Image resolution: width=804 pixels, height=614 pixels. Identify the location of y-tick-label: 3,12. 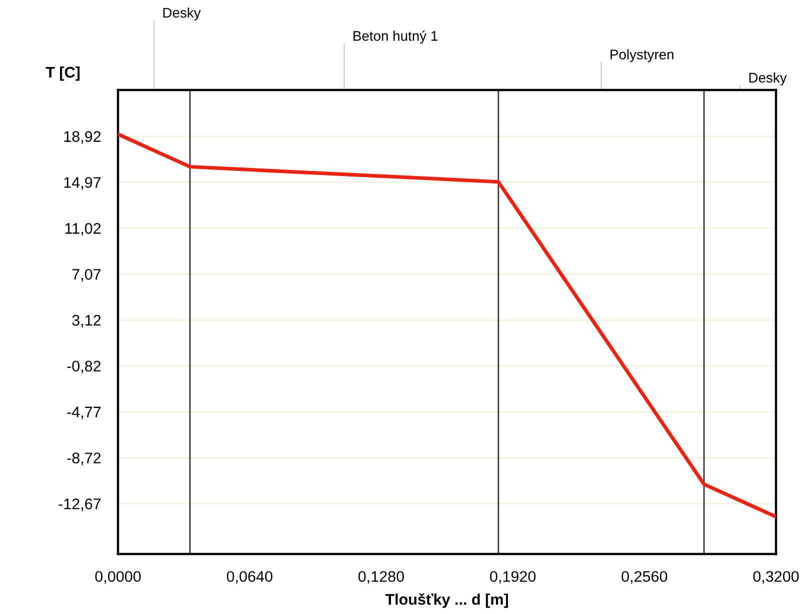
(86, 321).